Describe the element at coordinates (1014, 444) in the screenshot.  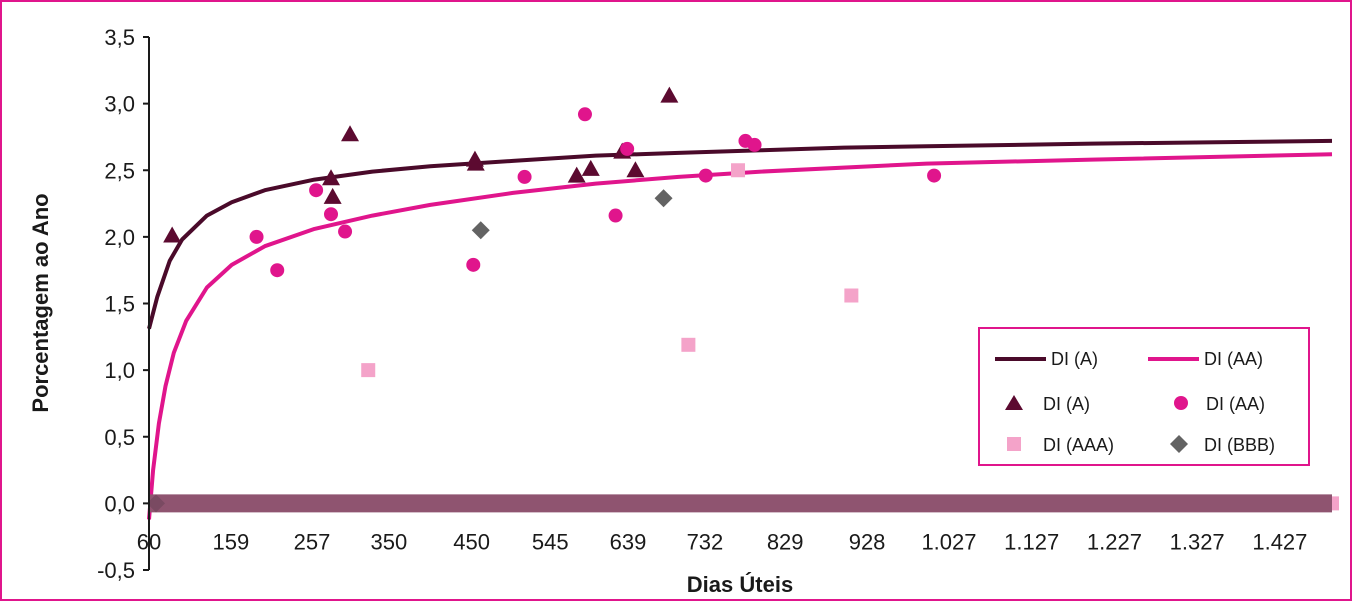
I see `legend-square-marker` at that location.